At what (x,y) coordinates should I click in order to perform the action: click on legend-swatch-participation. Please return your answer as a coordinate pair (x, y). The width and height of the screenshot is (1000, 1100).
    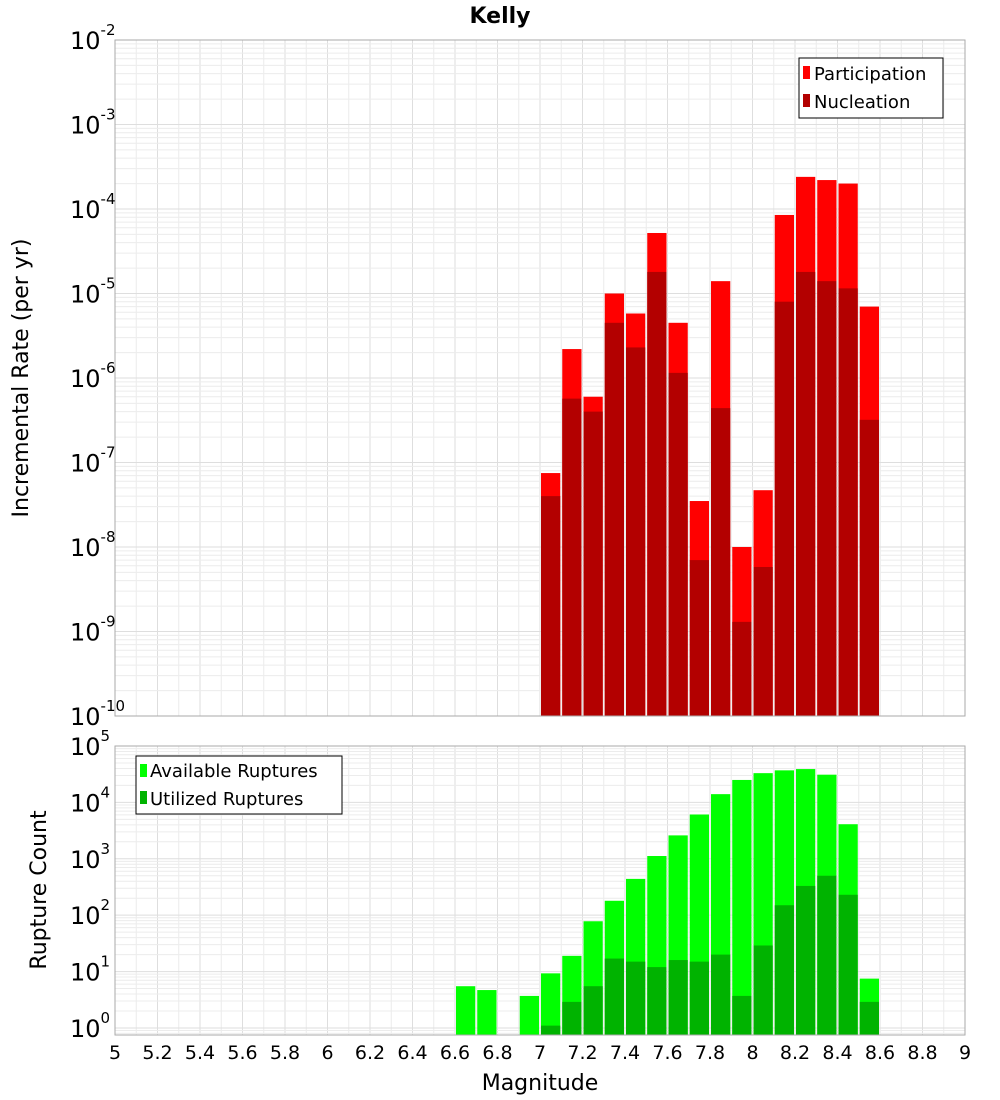
    Looking at the image, I should click on (806, 72).